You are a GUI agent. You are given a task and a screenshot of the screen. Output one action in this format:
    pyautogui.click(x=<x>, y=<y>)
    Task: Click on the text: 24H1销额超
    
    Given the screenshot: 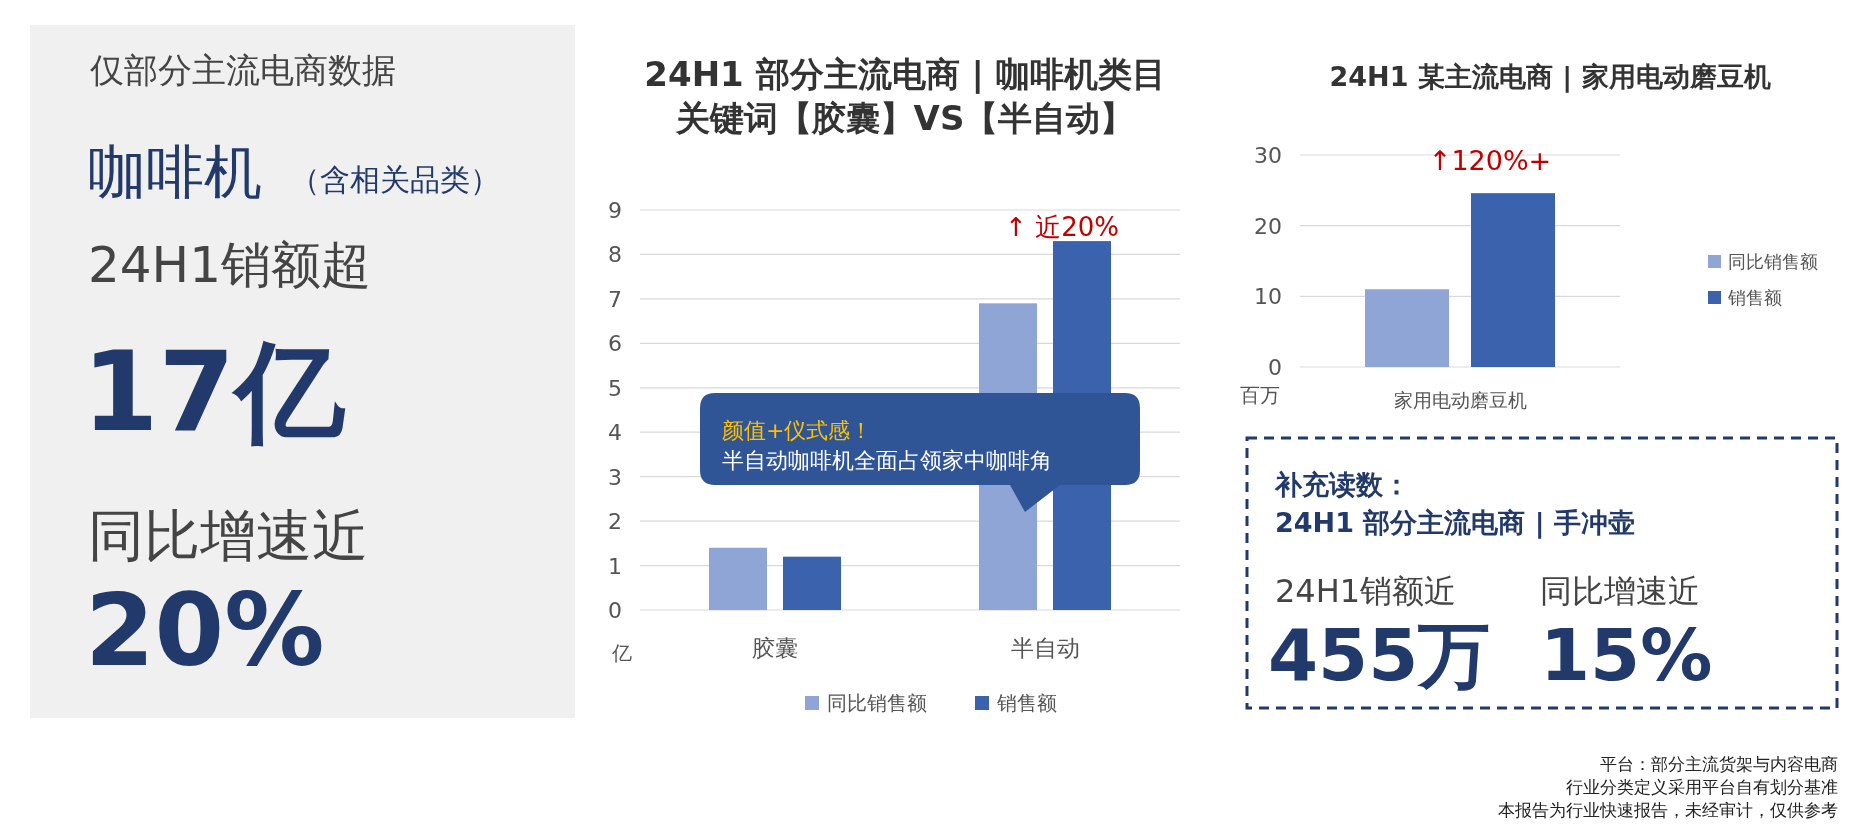 What is the action you would take?
    pyautogui.click(x=230, y=265)
    